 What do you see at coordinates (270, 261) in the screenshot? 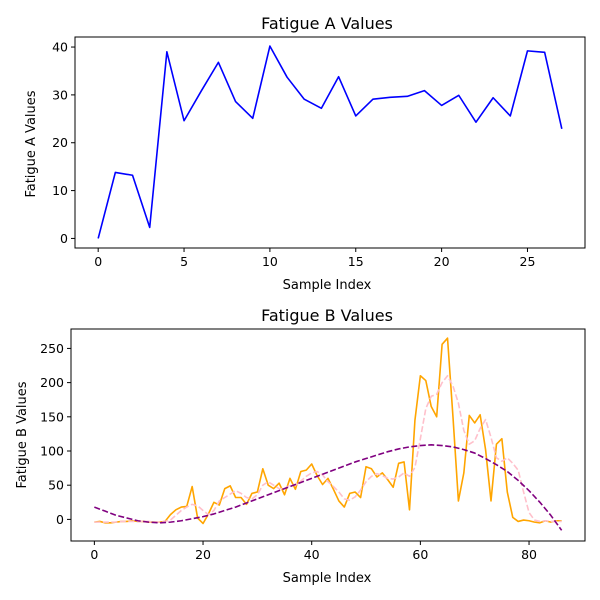
I see `x-tick-label: 10` at bounding box center [270, 261].